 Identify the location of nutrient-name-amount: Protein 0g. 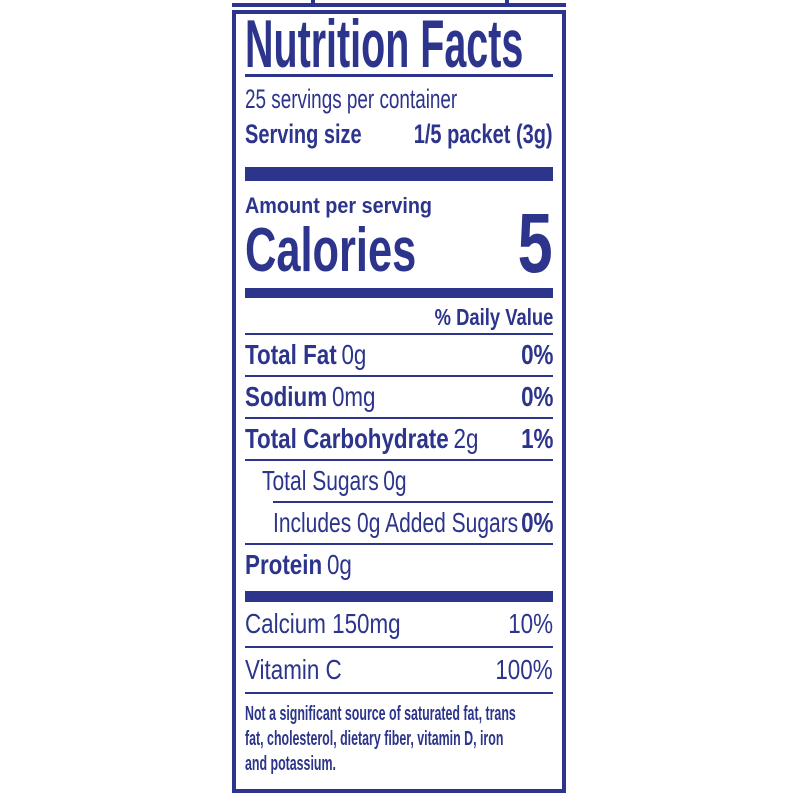
(298, 565).